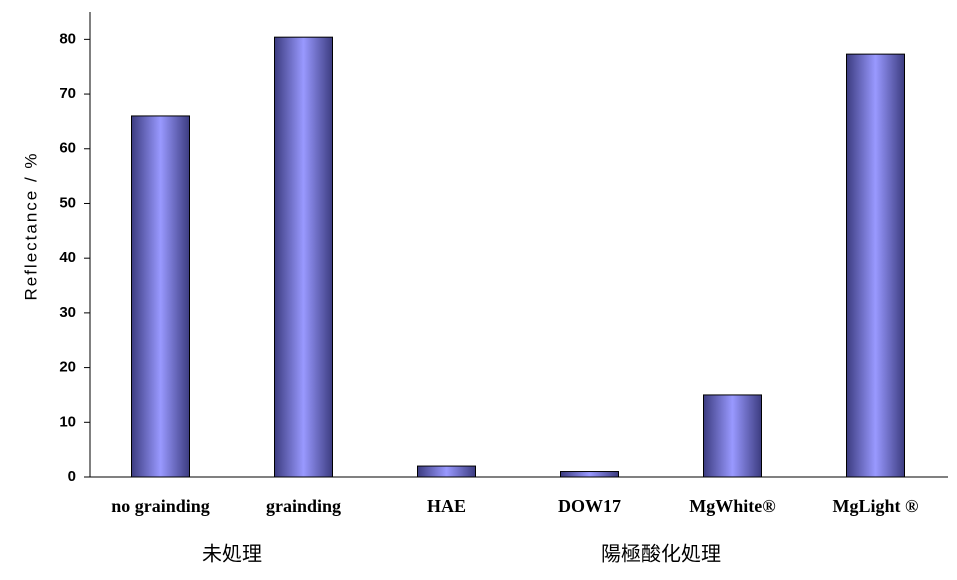  What do you see at coordinates (67, 367) in the screenshot?
I see `y-tick-label: 20` at bounding box center [67, 367].